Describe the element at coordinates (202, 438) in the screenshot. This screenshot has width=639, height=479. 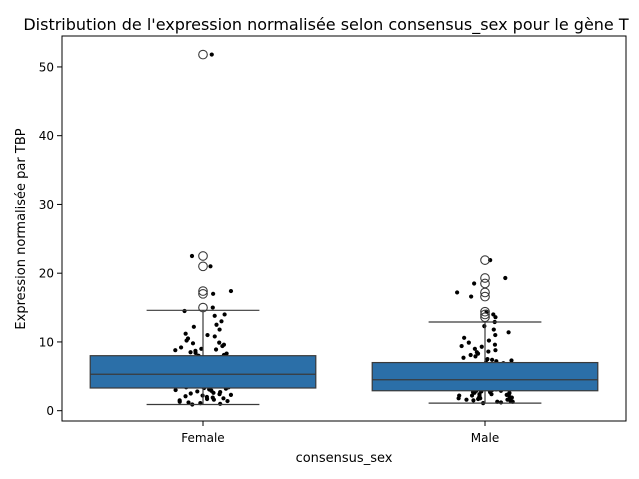
I see `x-tick-label-female: Female` at that location.